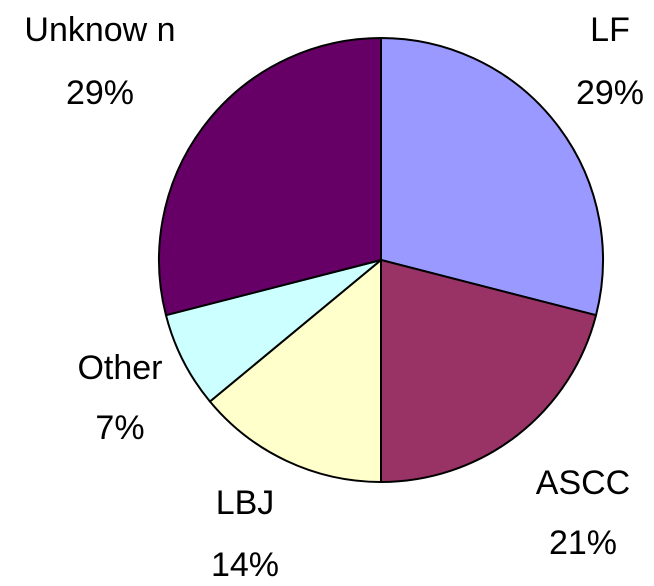 The width and height of the screenshot is (654, 586). What do you see at coordinates (245, 565) in the screenshot?
I see `slice-value-label: 14%` at bounding box center [245, 565].